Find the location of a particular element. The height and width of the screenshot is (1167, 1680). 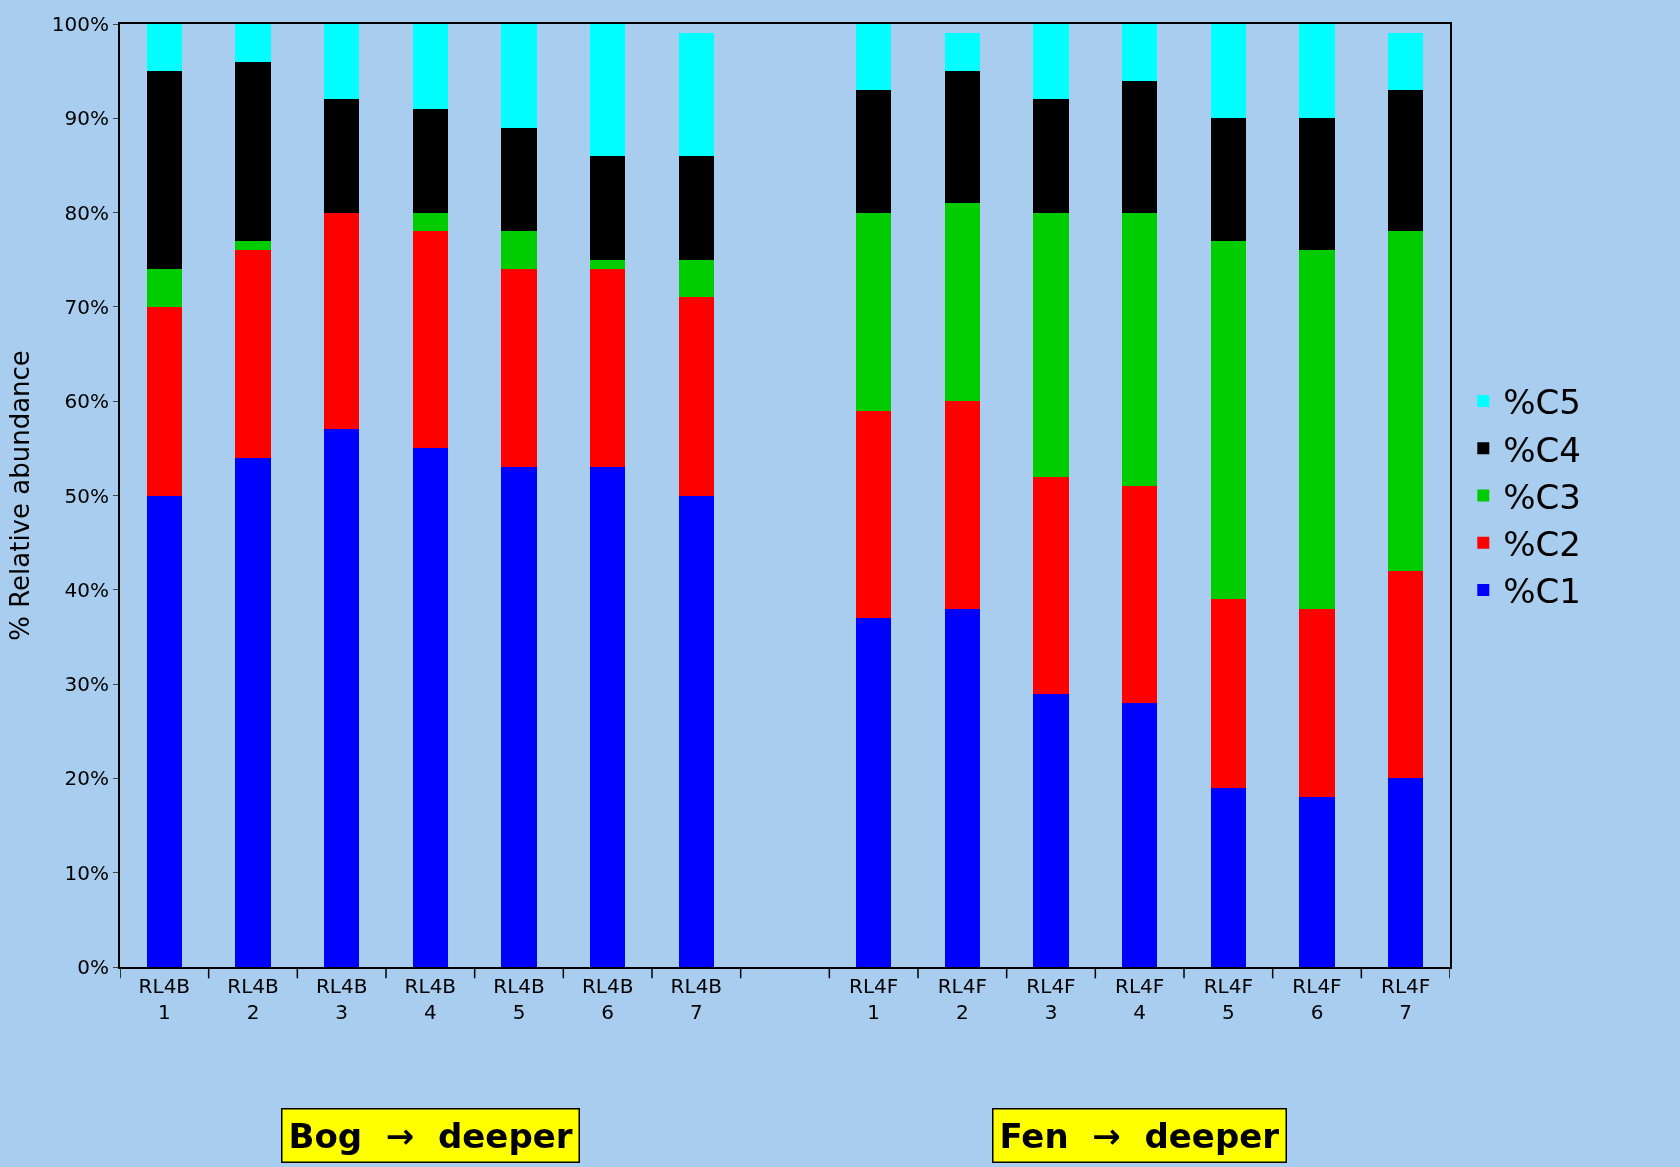

y-tick-label: 10% is located at coordinates (86, 872).